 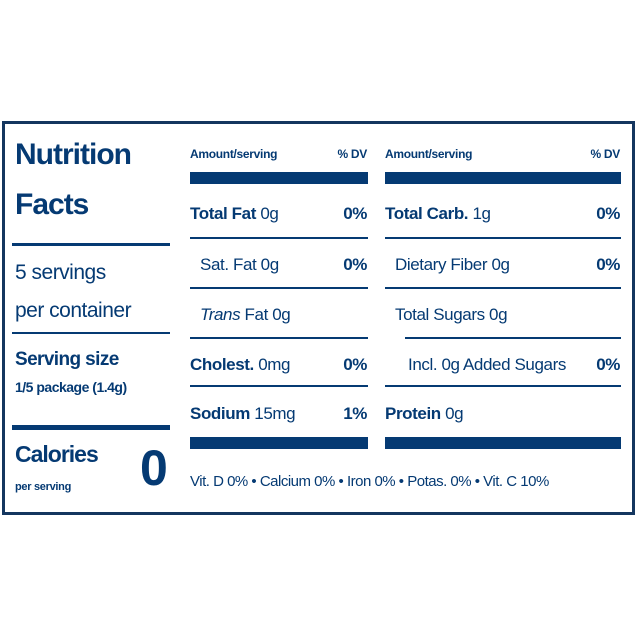 What do you see at coordinates (234, 213) in the screenshot?
I see `row-total-fat: Total Fat 0g` at bounding box center [234, 213].